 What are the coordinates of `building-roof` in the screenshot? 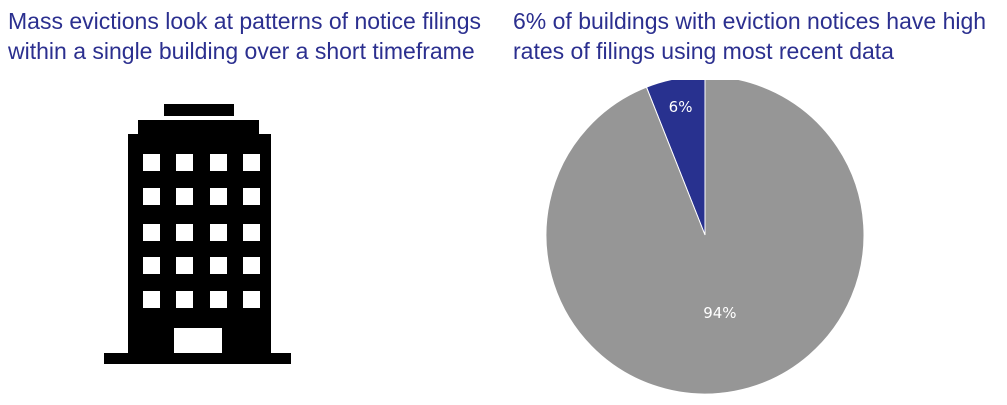 It's located at (198, 127).